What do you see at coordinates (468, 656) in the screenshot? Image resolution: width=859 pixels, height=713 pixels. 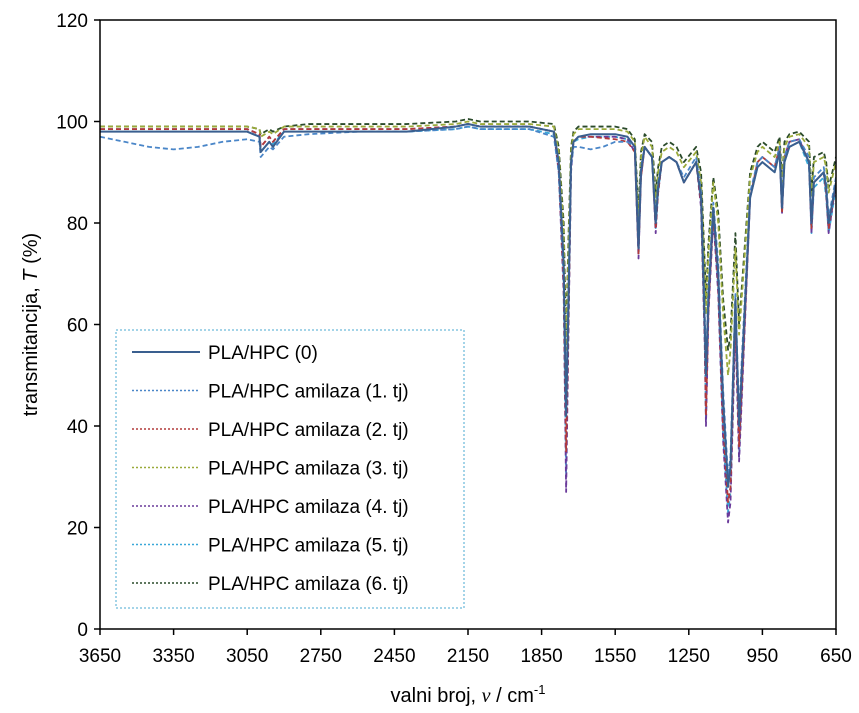 I see `x-tick-label: 2150` at bounding box center [468, 656].